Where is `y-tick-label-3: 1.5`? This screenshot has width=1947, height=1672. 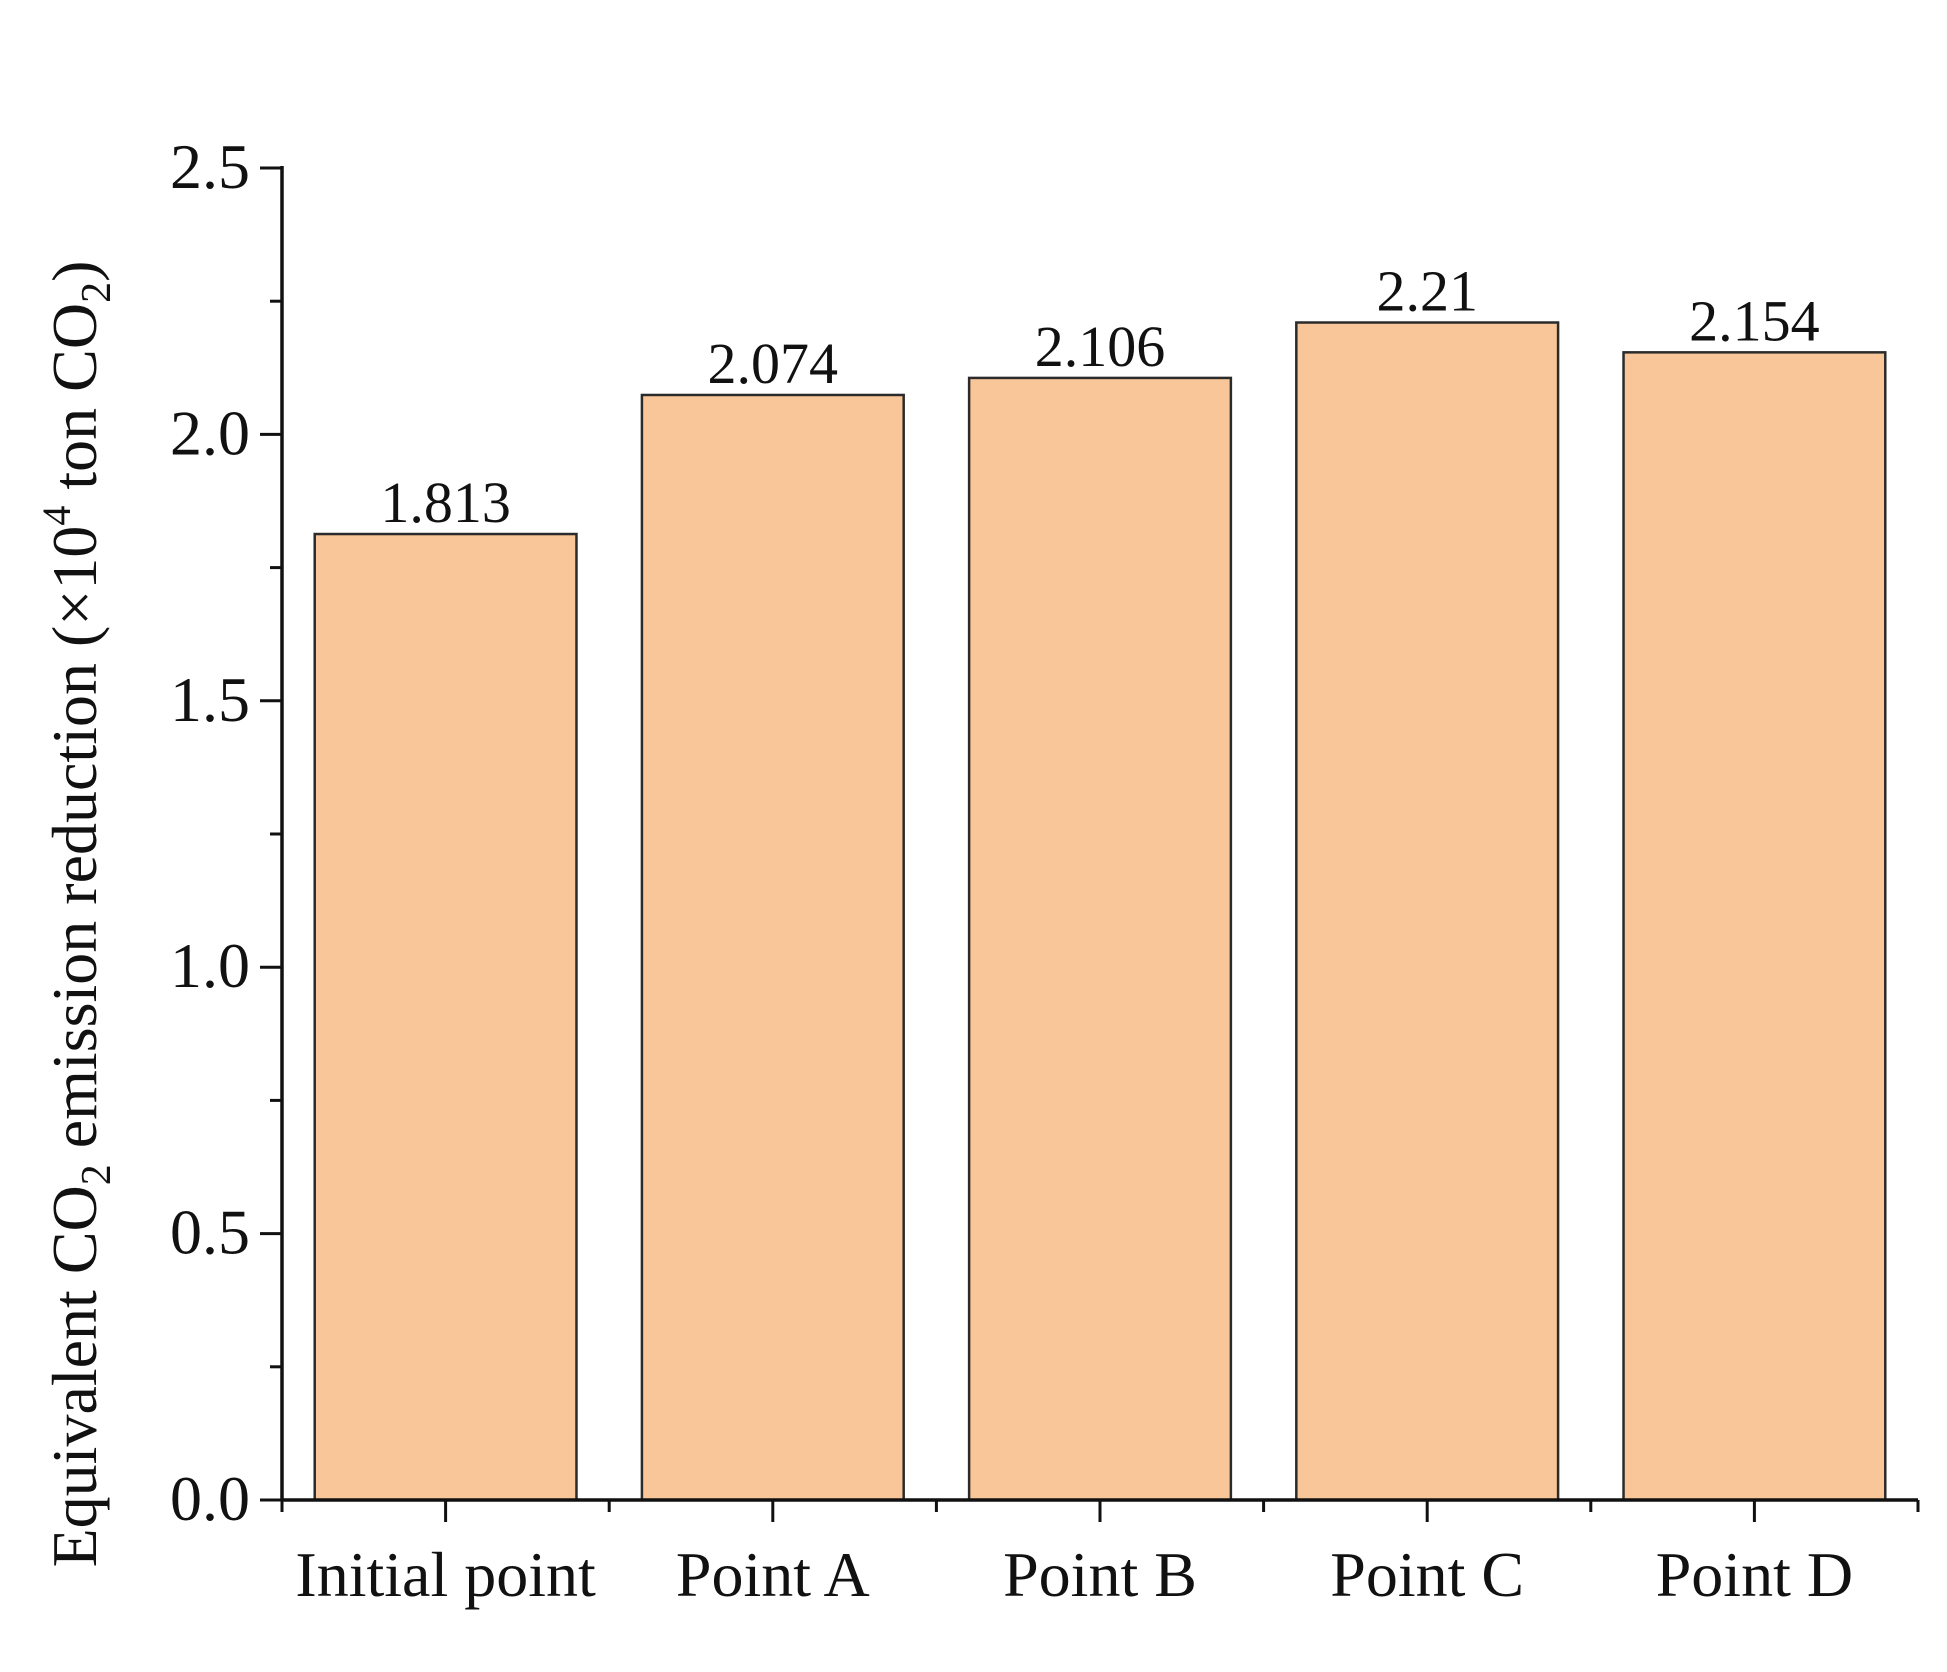
y-tick-label-3: 1.5 is located at coordinates (210, 699).